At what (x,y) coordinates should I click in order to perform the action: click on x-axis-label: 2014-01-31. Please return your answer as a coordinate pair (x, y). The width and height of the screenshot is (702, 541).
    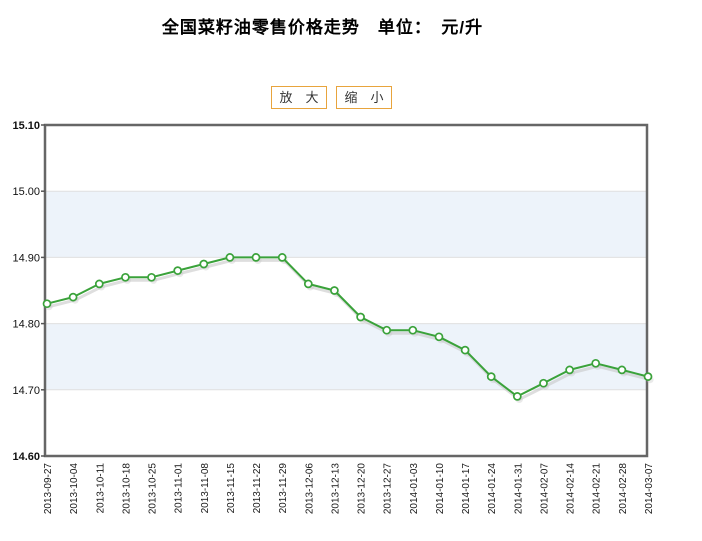
    Looking at the image, I should click on (518, 489).